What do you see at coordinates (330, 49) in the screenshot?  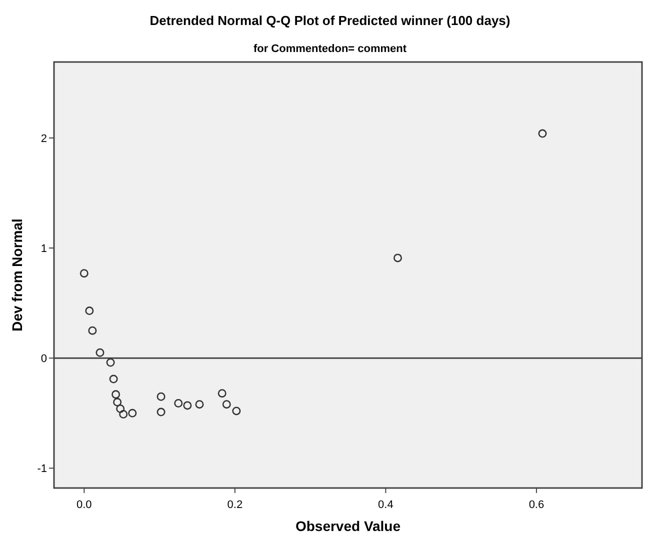 I see `chart-subtitle: for Commentedon= comment` at bounding box center [330, 49].